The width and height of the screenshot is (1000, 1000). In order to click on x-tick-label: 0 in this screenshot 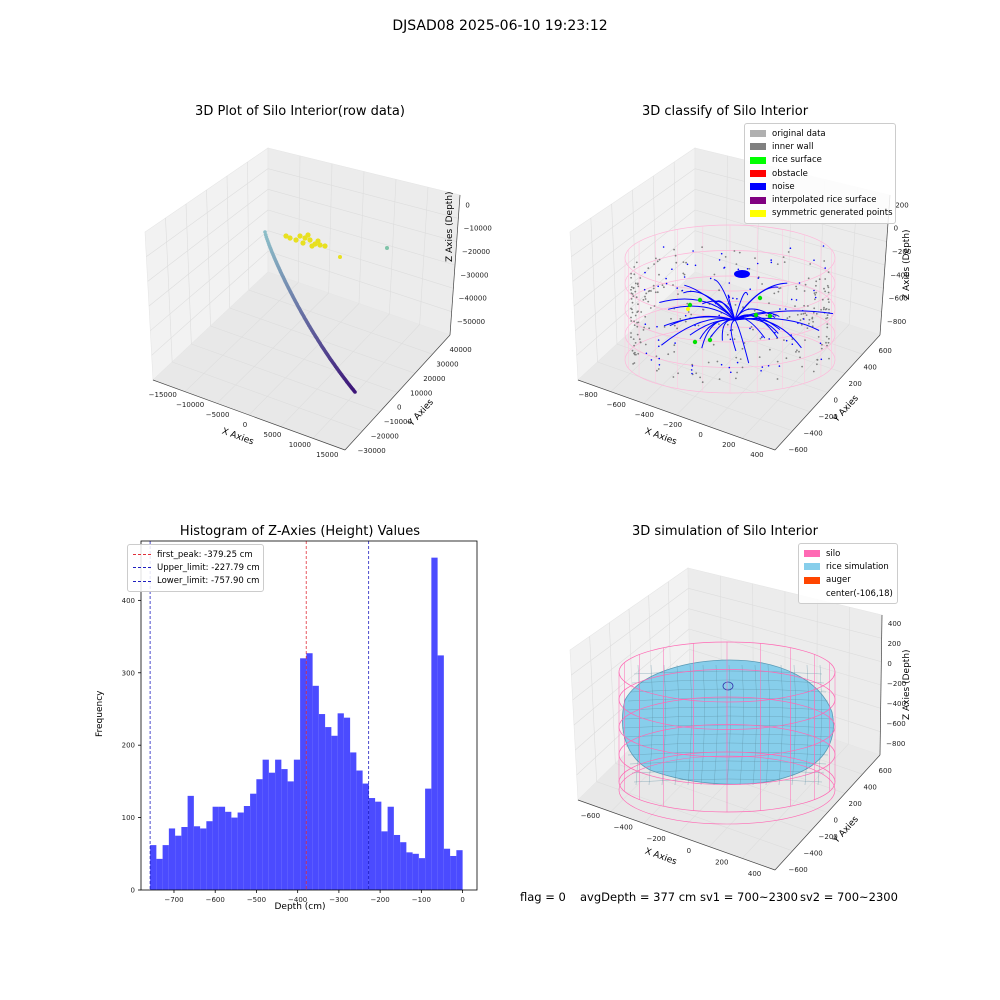, I will do `click(700, 435)`.